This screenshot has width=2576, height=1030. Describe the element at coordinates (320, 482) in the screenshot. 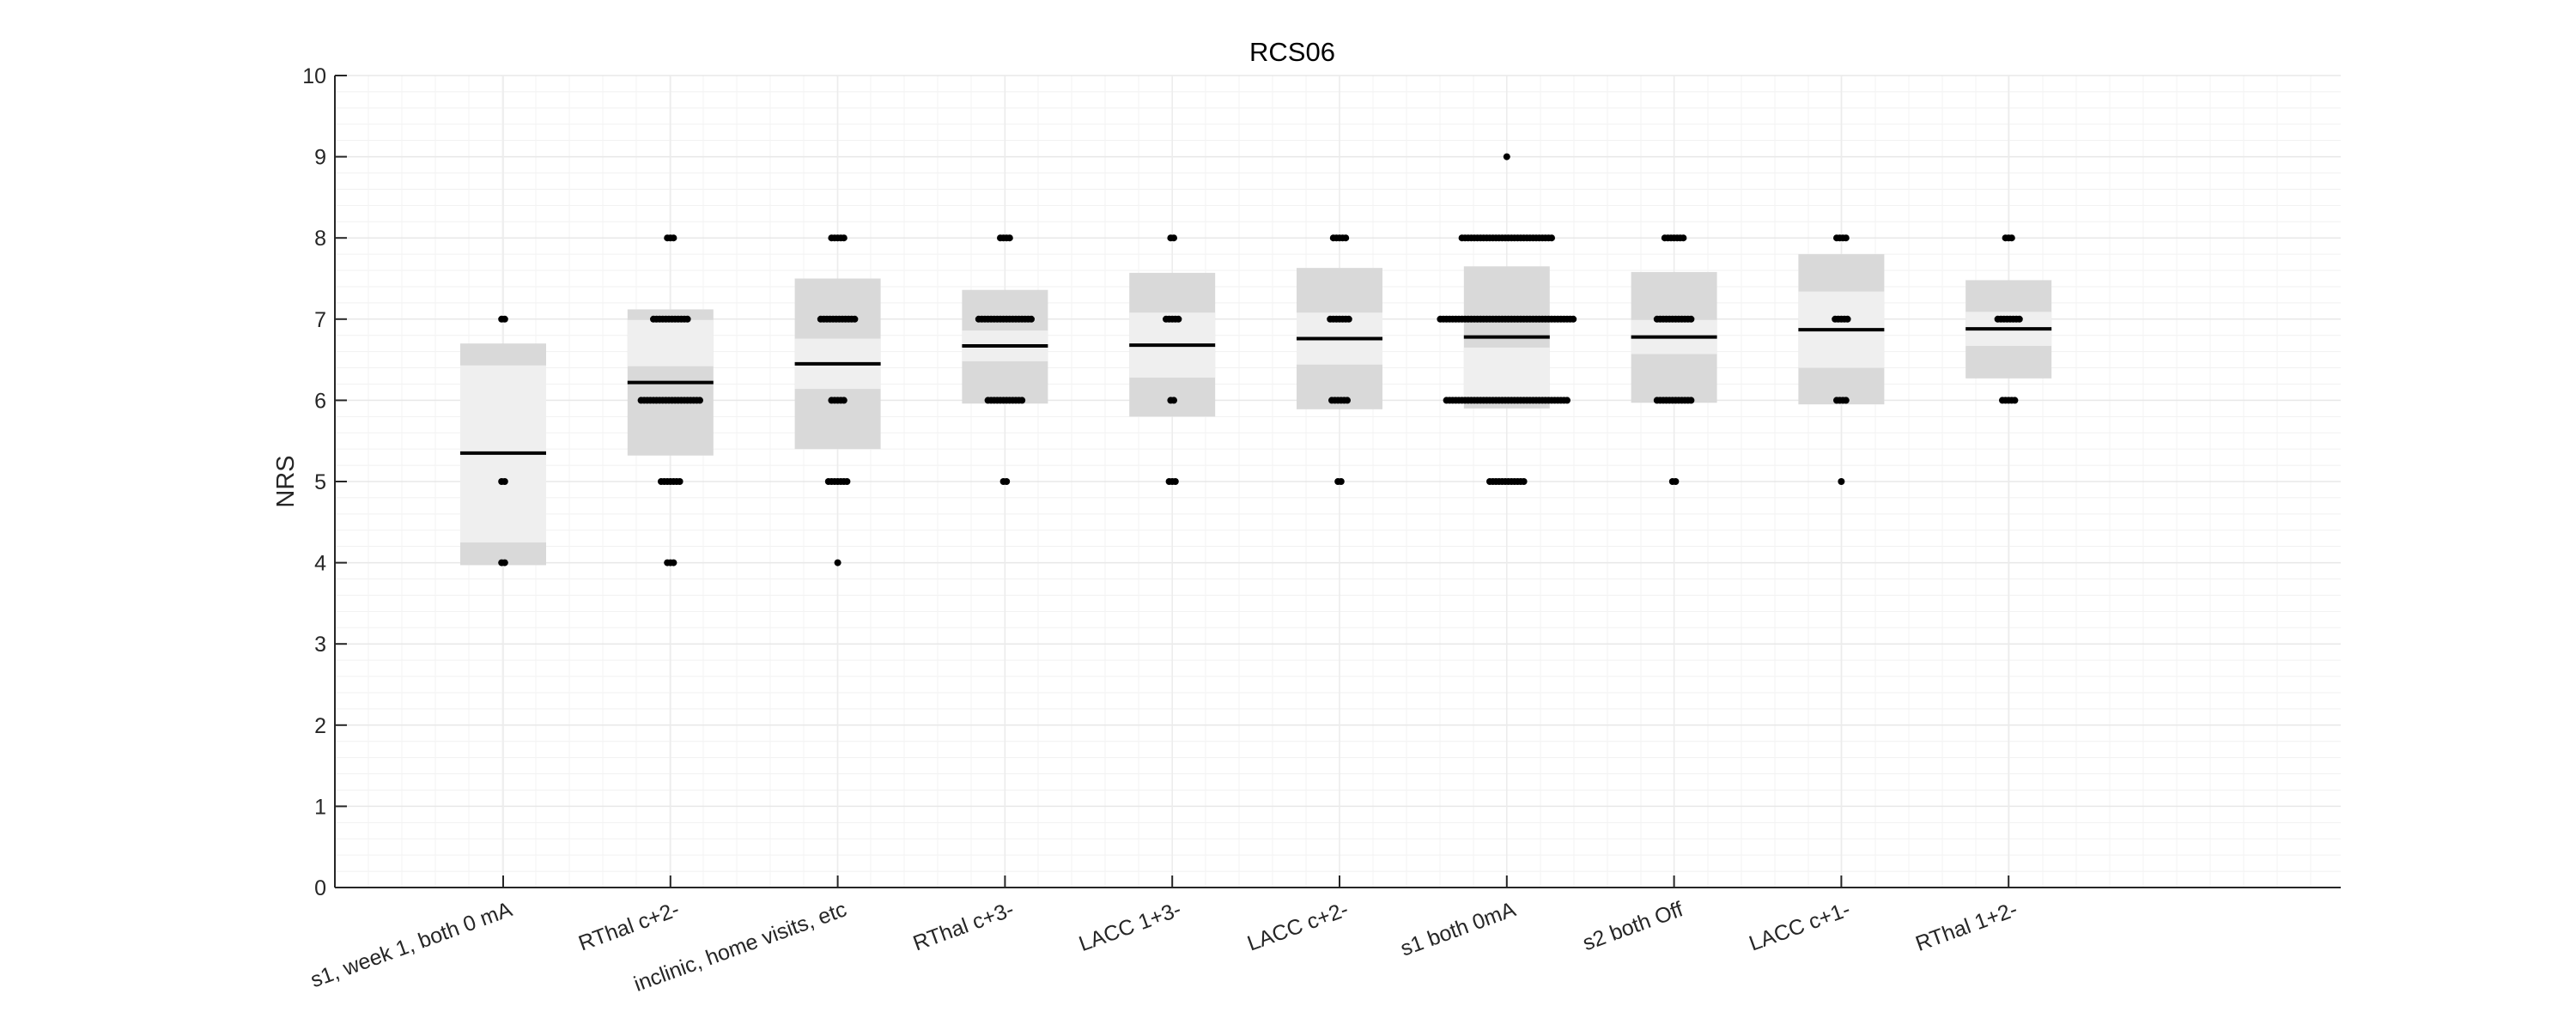

I see `y-tick-label: 5` at that location.